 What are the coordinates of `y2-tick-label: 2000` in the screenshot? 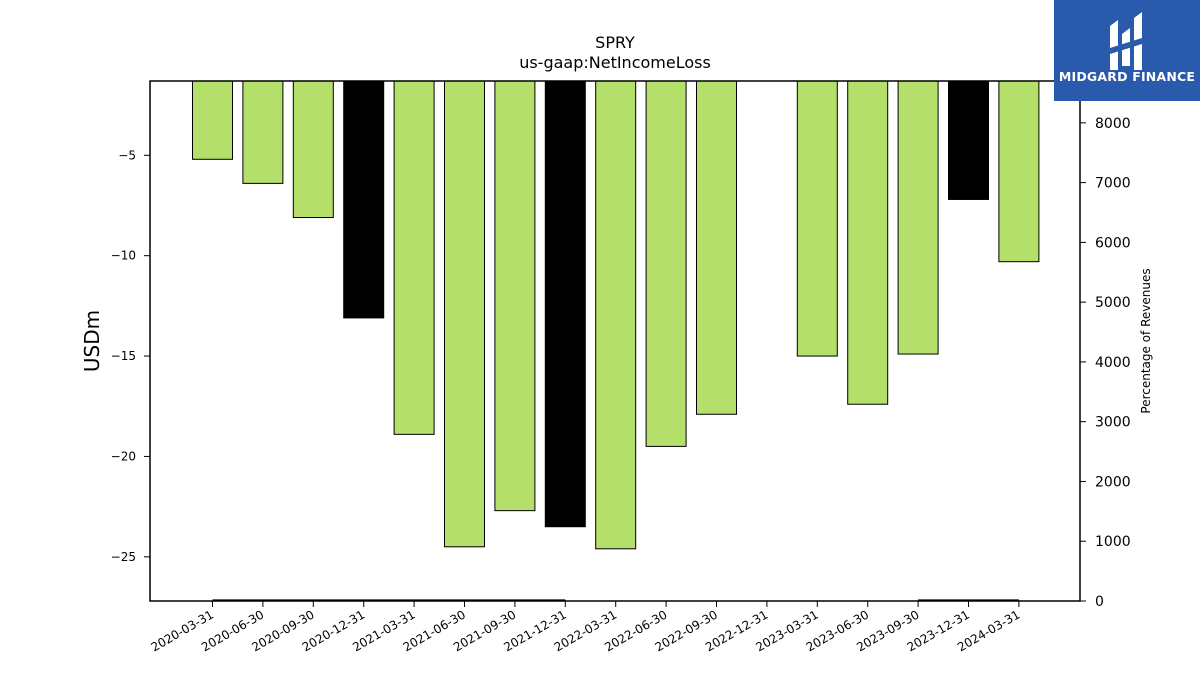 It's located at (1113, 482).